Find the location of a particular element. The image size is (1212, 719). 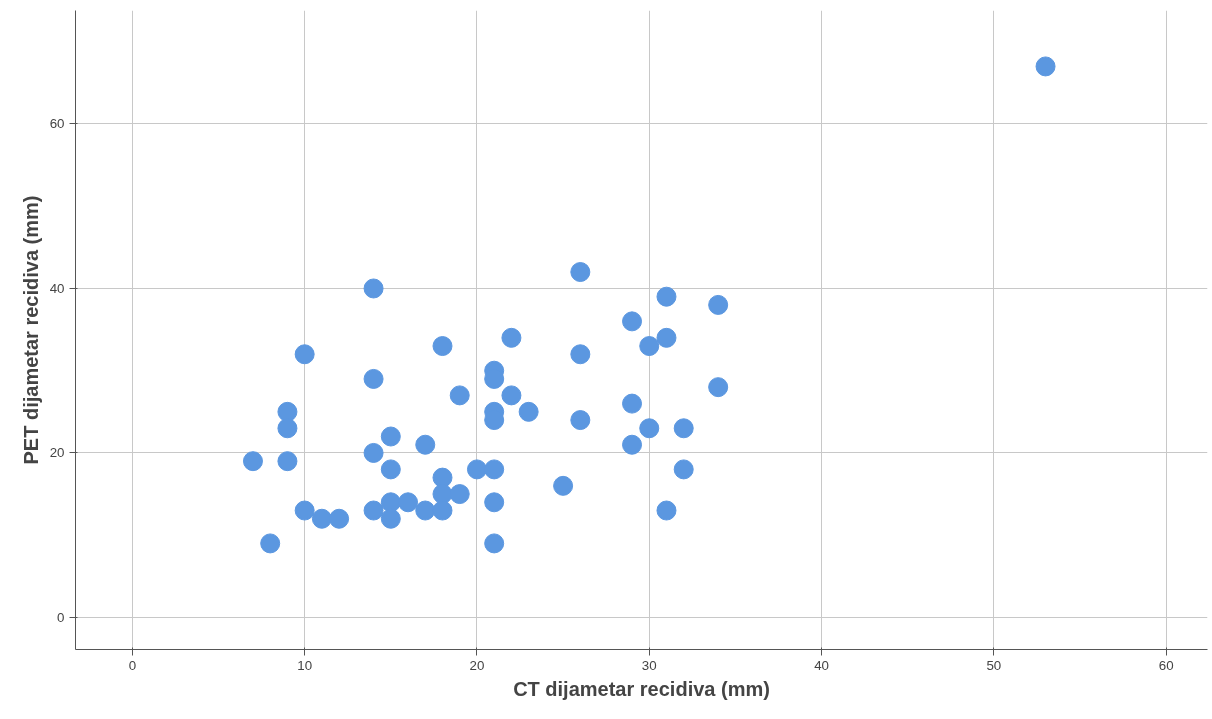

x-tick-label: 0 is located at coordinates (132, 665).